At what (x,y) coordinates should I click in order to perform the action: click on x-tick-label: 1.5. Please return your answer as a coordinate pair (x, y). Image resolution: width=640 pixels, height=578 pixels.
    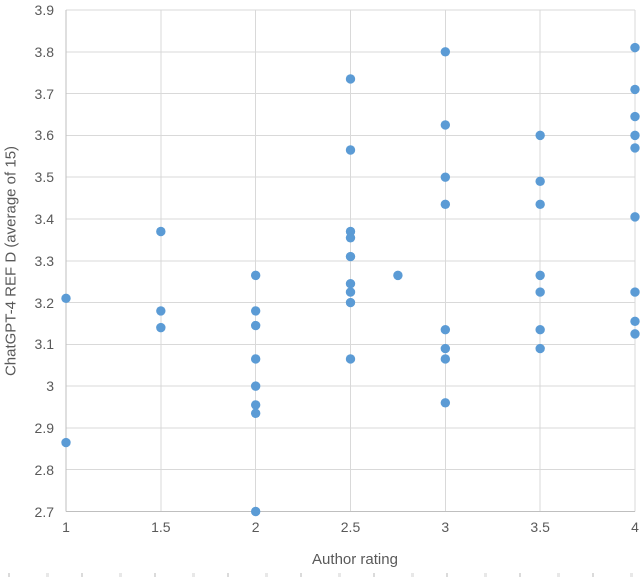
    Looking at the image, I should click on (161, 527).